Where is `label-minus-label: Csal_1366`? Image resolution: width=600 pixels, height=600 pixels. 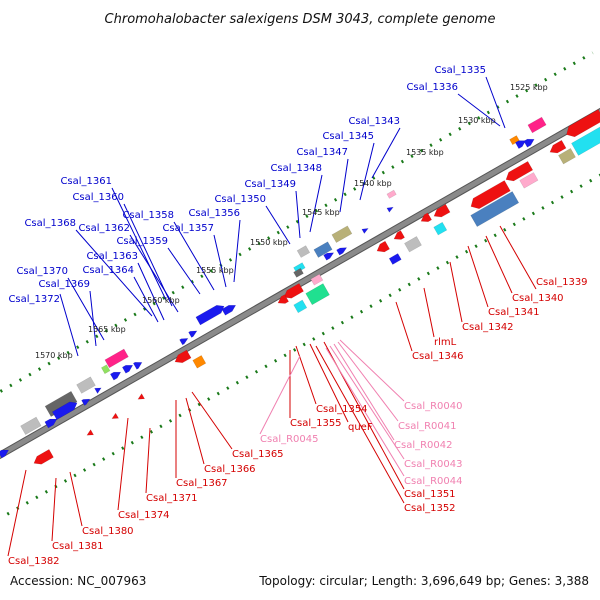 label-minus-label: Csal_1366 is located at coordinates (230, 469).